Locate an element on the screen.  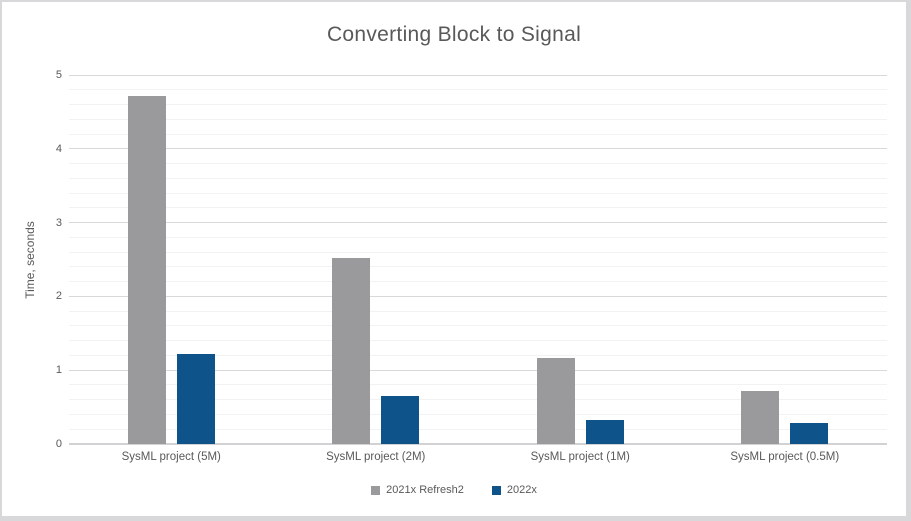
x-category-label-2: SysML project (2M) is located at coordinates (376, 457).